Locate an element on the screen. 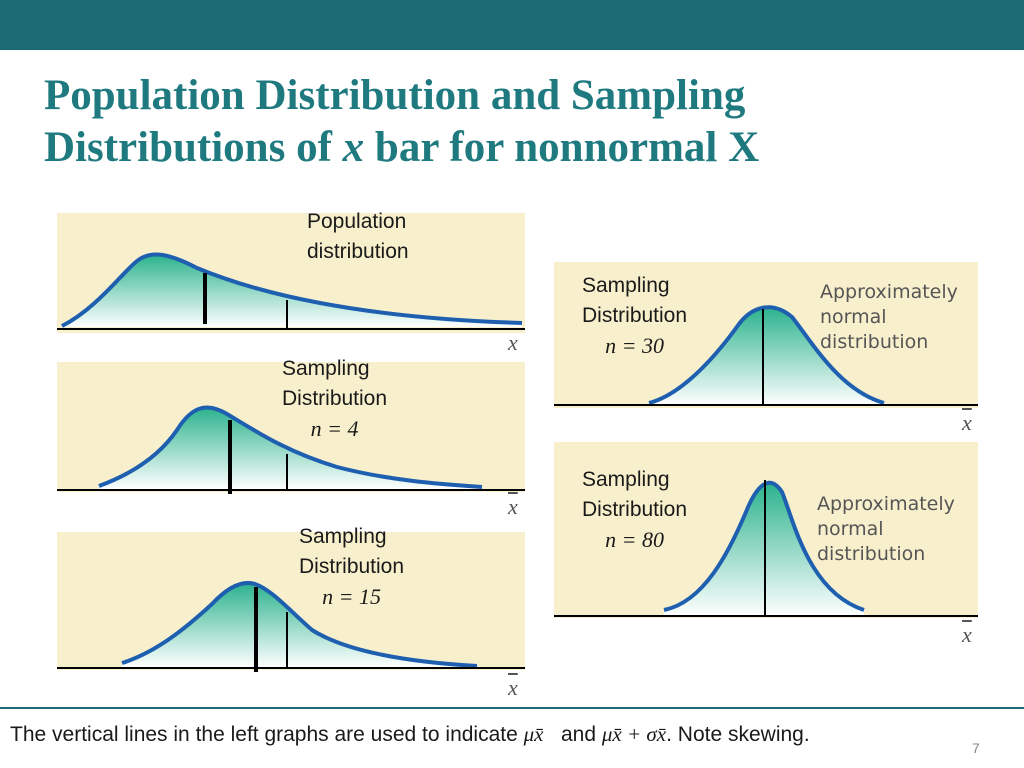 The height and width of the screenshot is (768, 1024). population-curve is located at coordinates (292, 290).